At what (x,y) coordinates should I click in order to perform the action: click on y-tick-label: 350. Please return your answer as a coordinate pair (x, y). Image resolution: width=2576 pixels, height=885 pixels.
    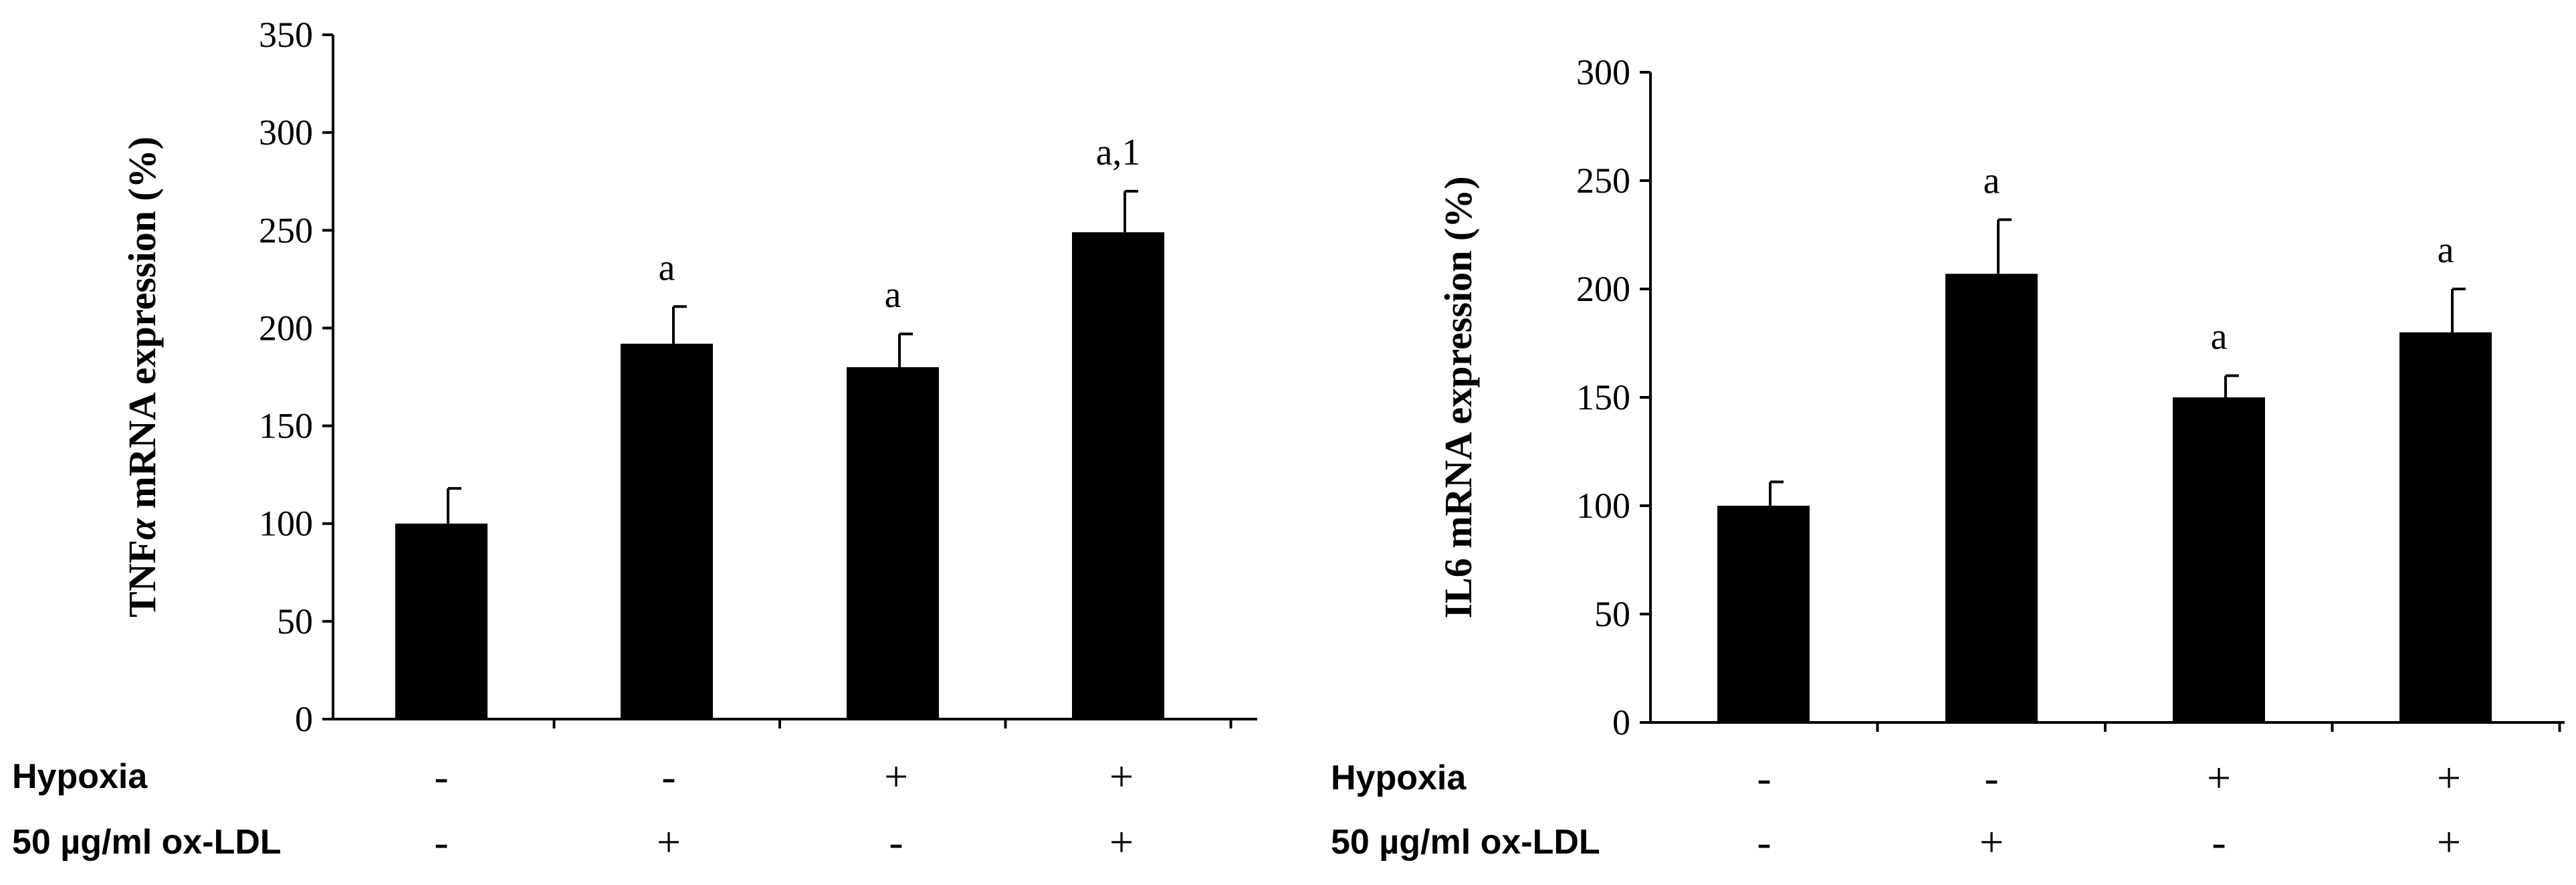
    Looking at the image, I should click on (286, 35).